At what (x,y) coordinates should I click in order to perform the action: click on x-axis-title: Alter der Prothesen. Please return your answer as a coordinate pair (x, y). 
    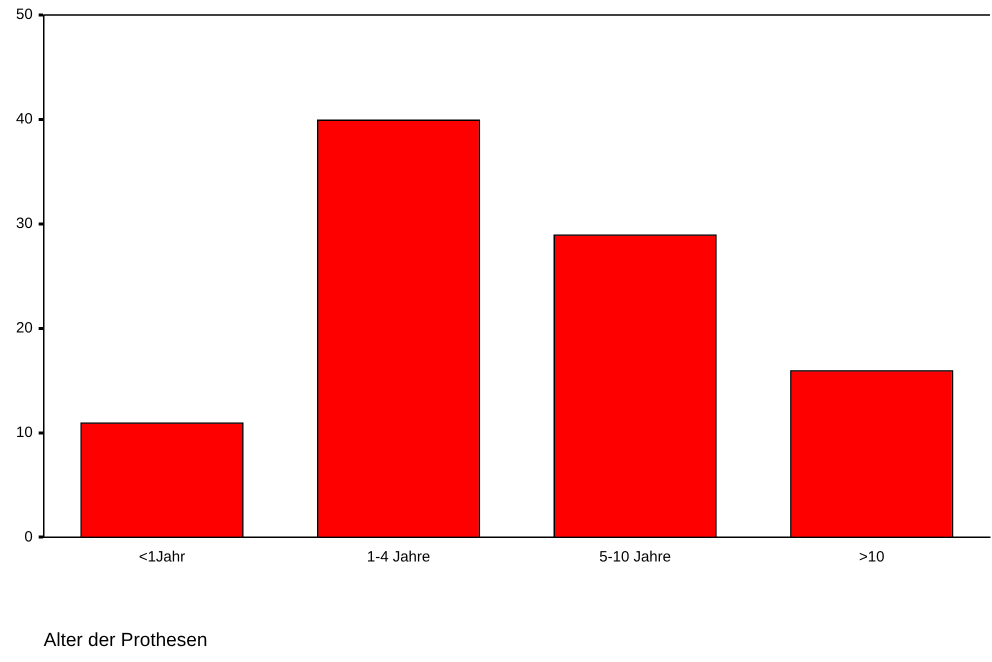
    Looking at the image, I should click on (126, 640).